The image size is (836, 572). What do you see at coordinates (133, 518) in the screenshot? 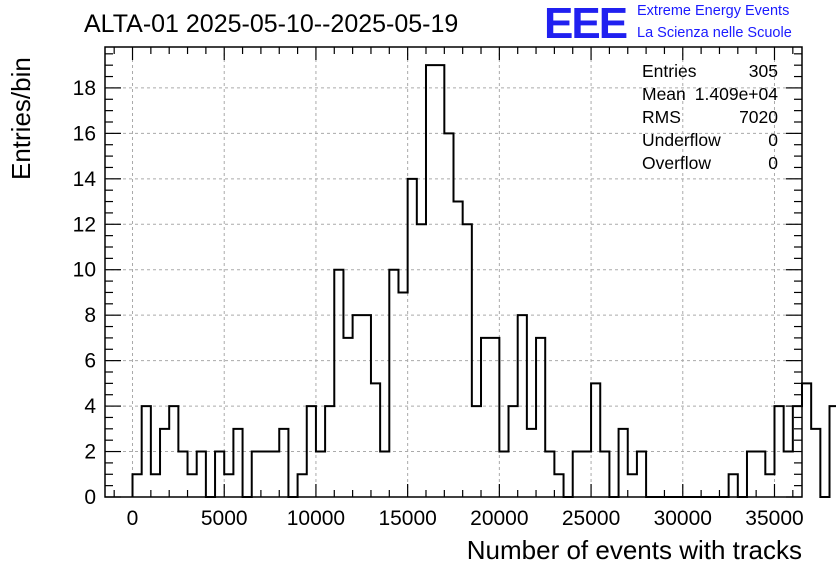
I see `x-tick-label: 0` at bounding box center [133, 518].